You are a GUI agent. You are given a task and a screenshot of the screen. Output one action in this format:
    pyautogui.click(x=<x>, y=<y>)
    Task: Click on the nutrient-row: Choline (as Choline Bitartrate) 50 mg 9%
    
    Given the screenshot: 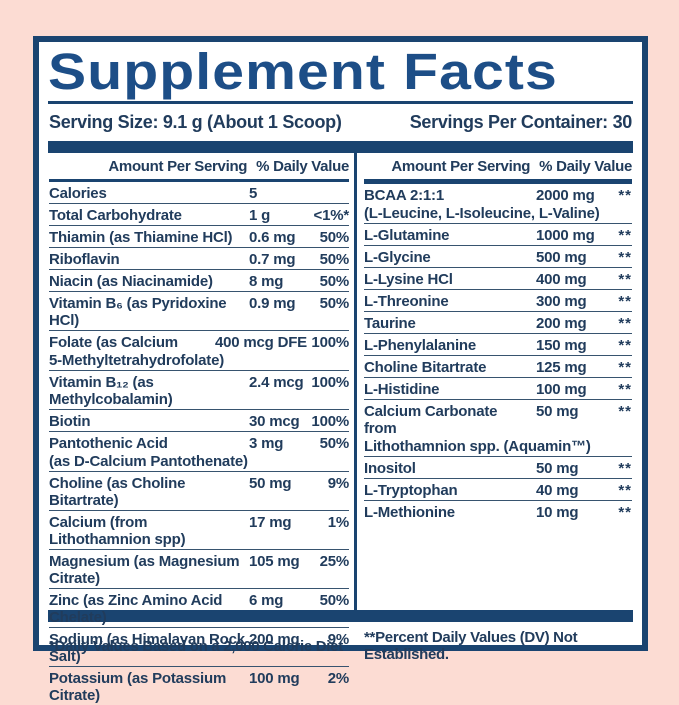 What is the action you would take?
    pyautogui.click(x=199, y=492)
    